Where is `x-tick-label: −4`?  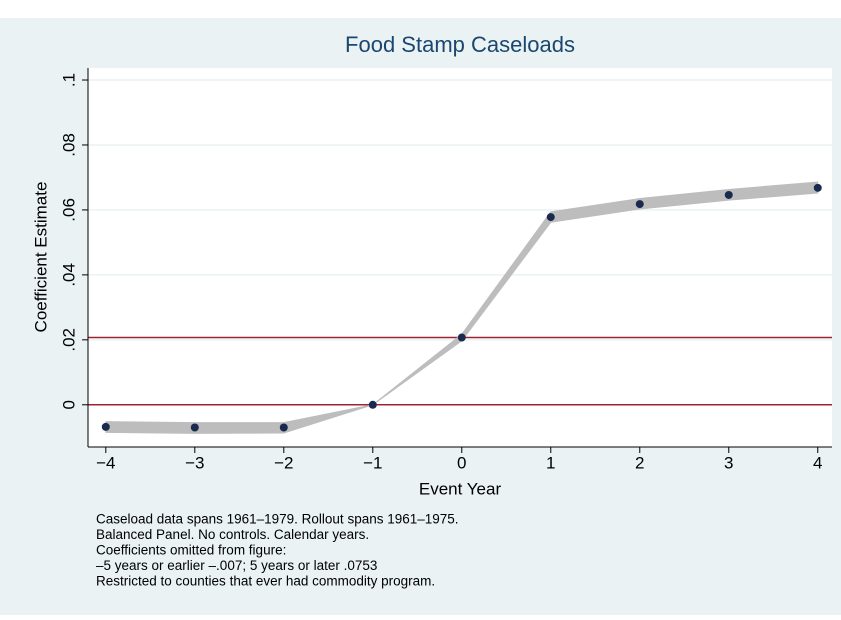
x-tick-label: −4 is located at coordinates (105, 462).